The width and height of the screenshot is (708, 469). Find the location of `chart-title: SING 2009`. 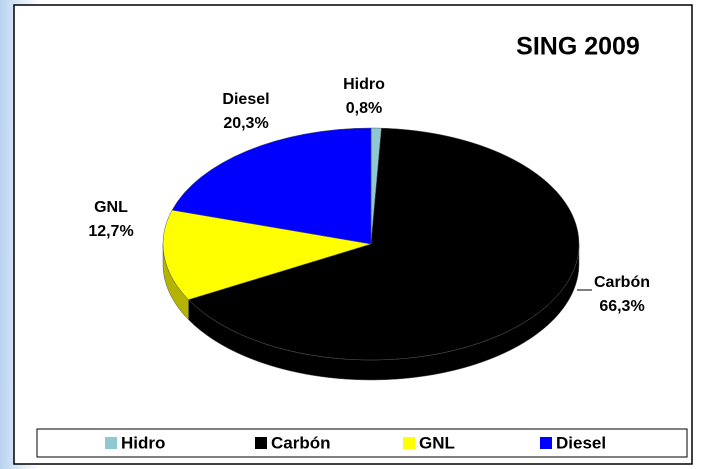

chart-title: SING 2009 is located at coordinates (578, 47).